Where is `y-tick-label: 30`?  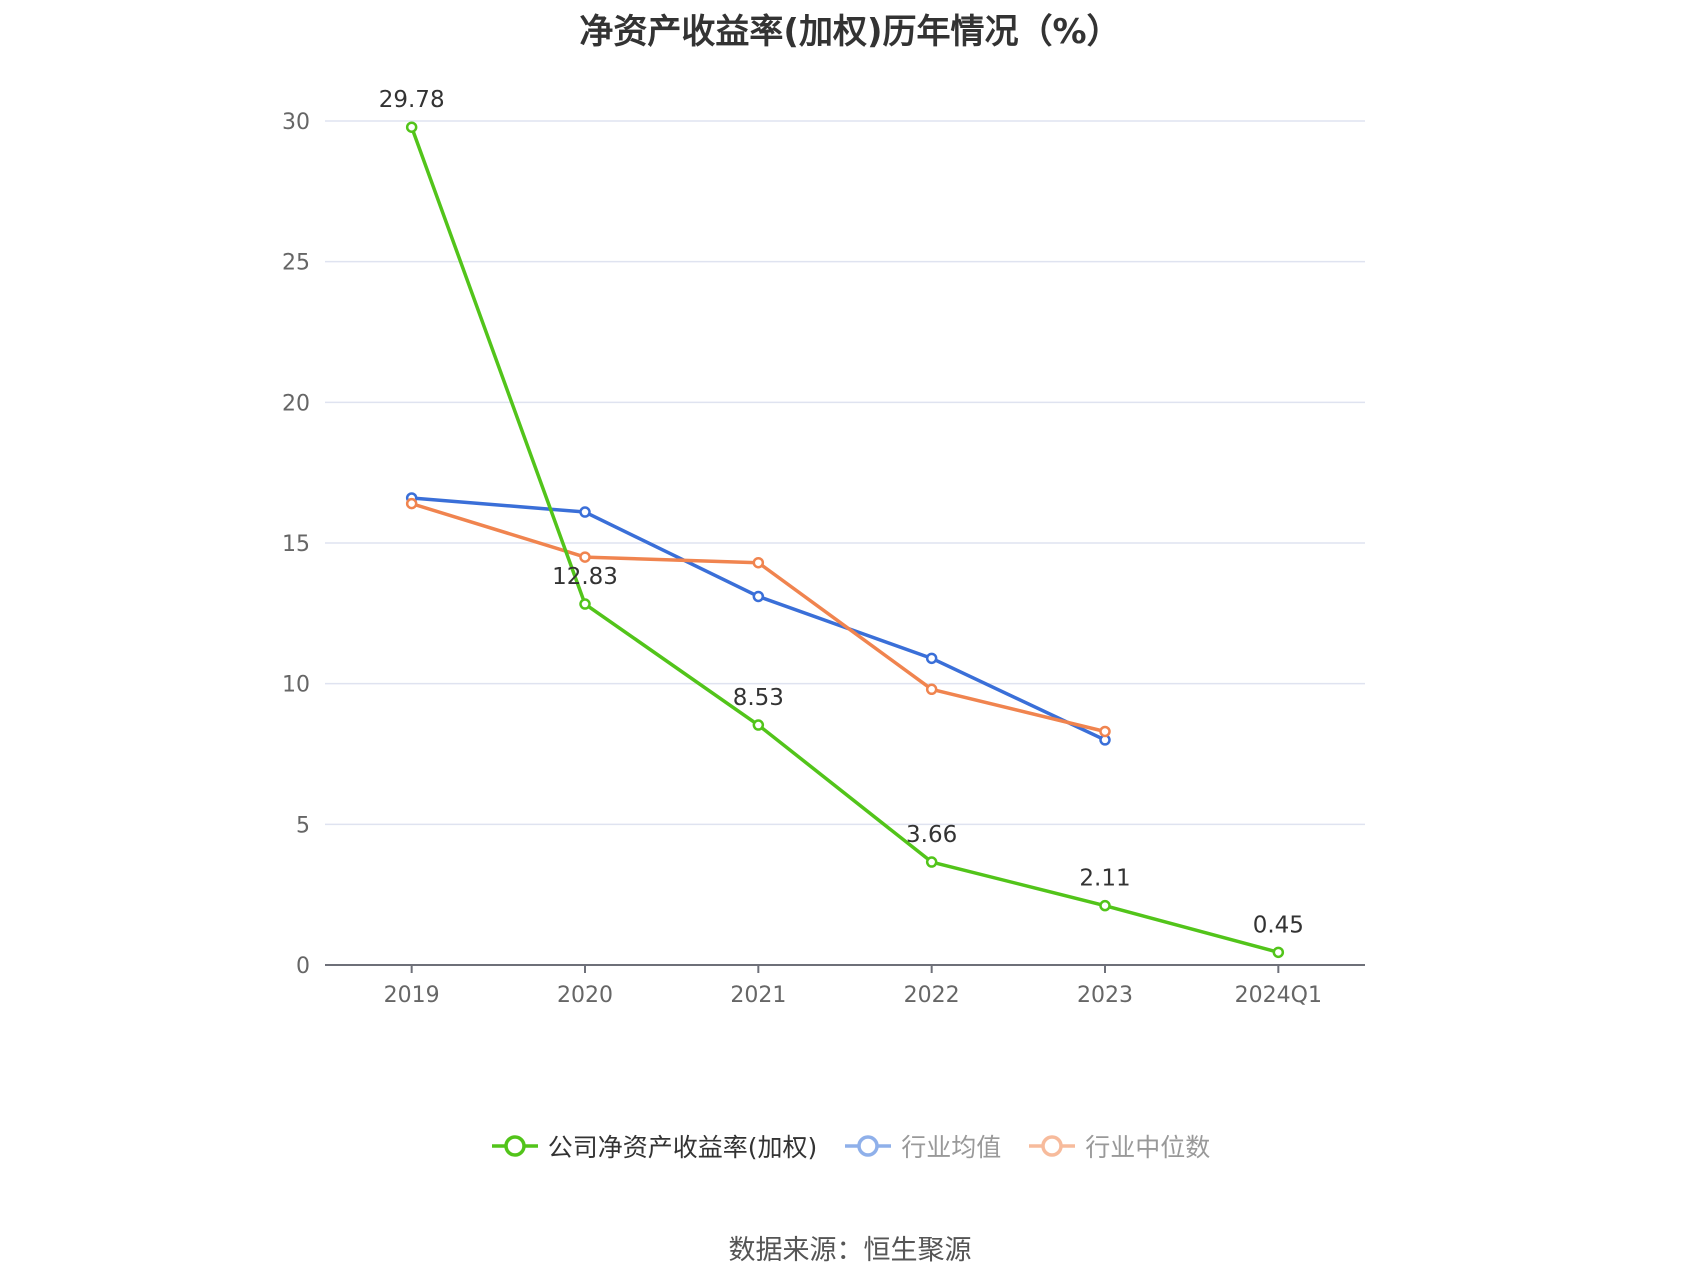 y-tick-label: 30 is located at coordinates (296, 122).